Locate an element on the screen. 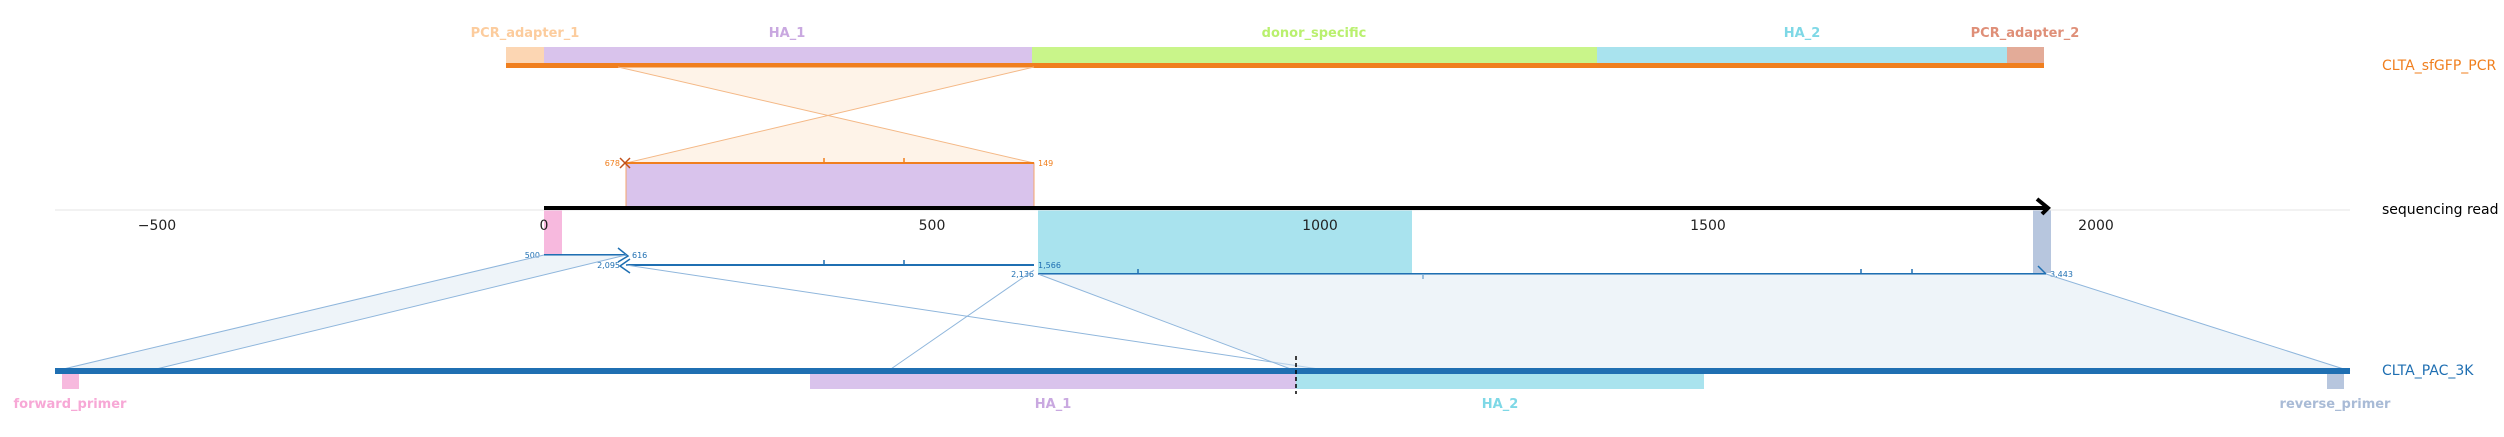 The width and height of the screenshot is (2504, 437). top-reference-name: CLTA_sfGFP_PCR is located at coordinates (2439, 66).